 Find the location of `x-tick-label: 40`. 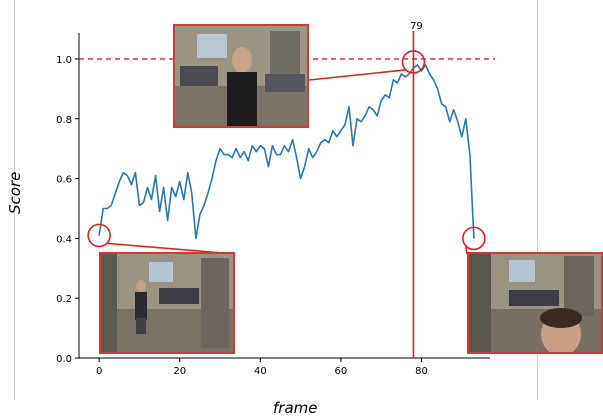

x-tick-label: 40 is located at coordinates (260, 371).